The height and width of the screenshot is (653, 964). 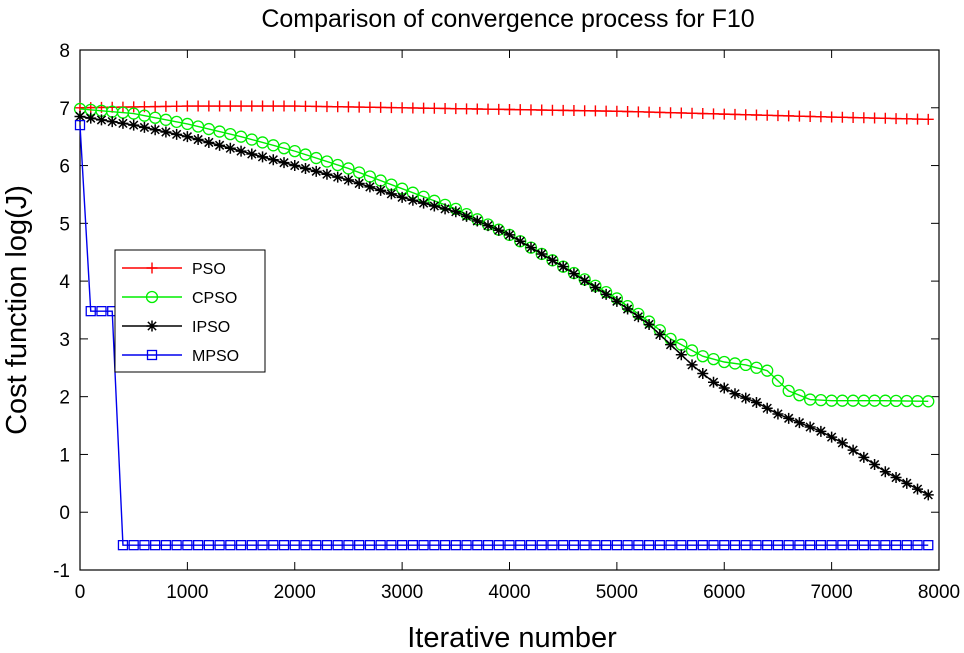 What do you see at coordinates (17, 310) in the screenshot?
I see `y-axis-label: Cost function log(J)` at bounding box center [17, 310].